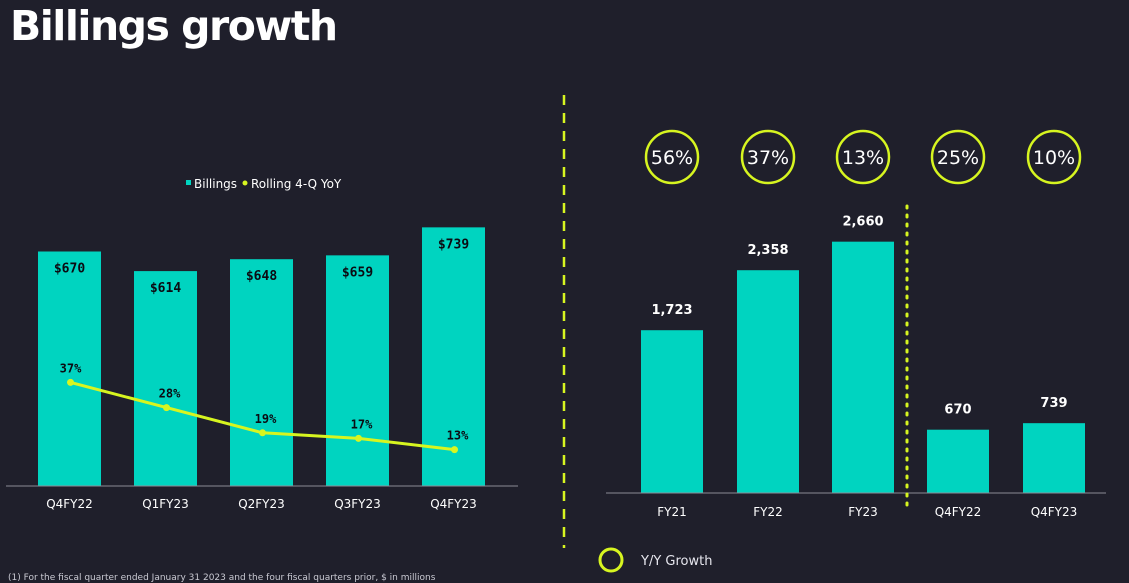 Image resolution: width=1129 pixels, height=583 pixels. I want to click on growth-label: 10%, so click(1054, 158).